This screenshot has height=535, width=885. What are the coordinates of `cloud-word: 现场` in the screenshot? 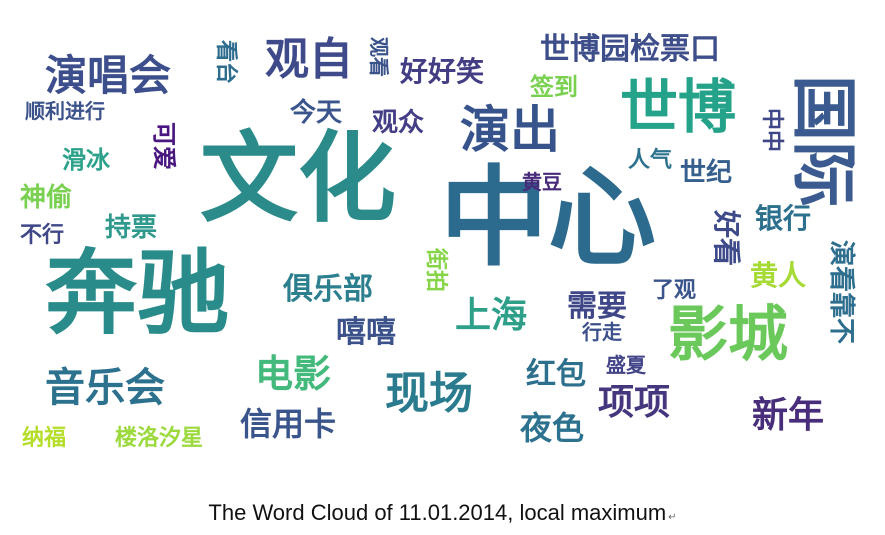 It's located at (429, 393).